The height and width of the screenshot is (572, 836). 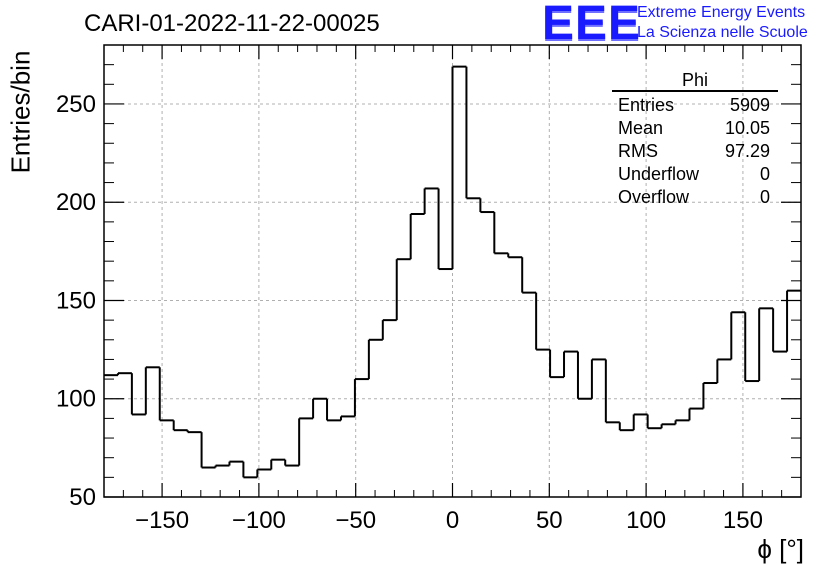 I want to click on stats-row-overflow: Overflow 0, so click(x=695, y=197).